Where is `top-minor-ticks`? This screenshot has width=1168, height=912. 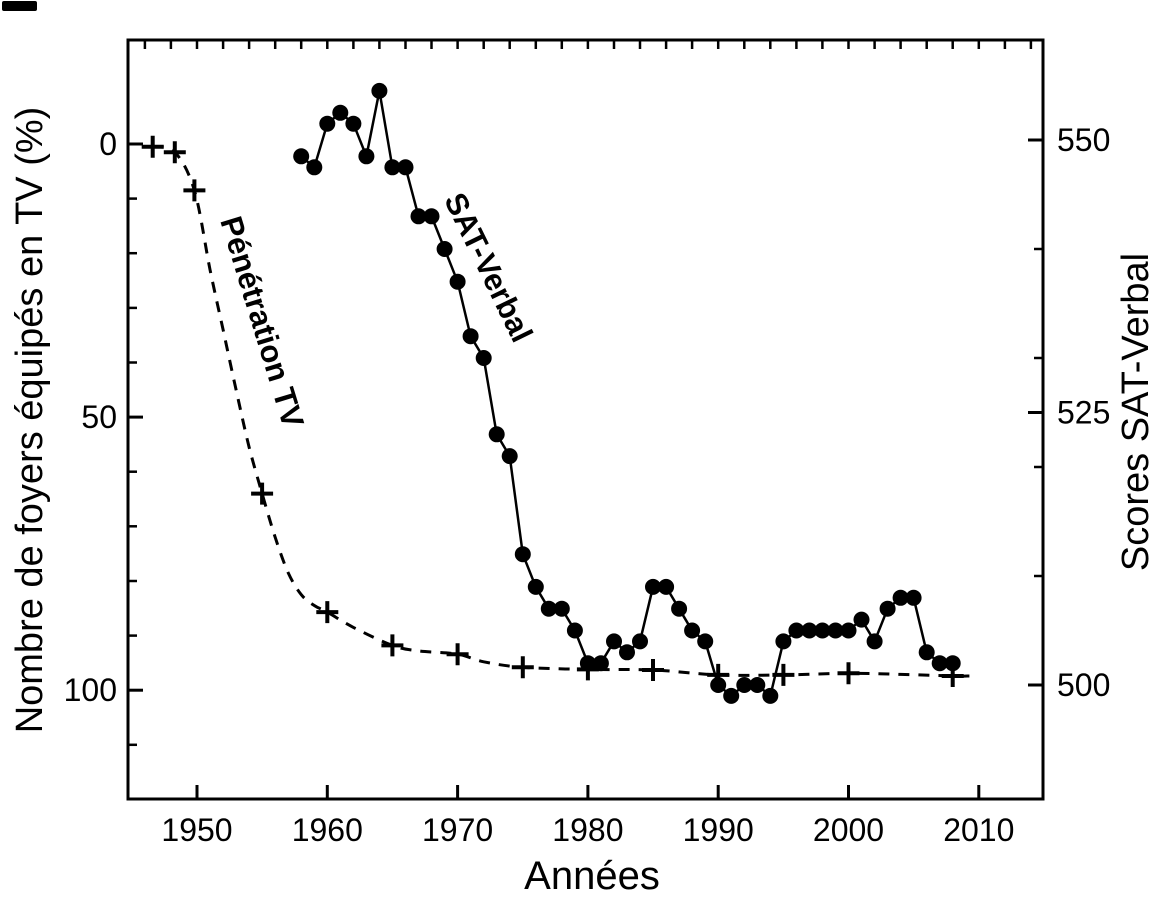 top-minor-ticks is located at coordinates (588, 44).